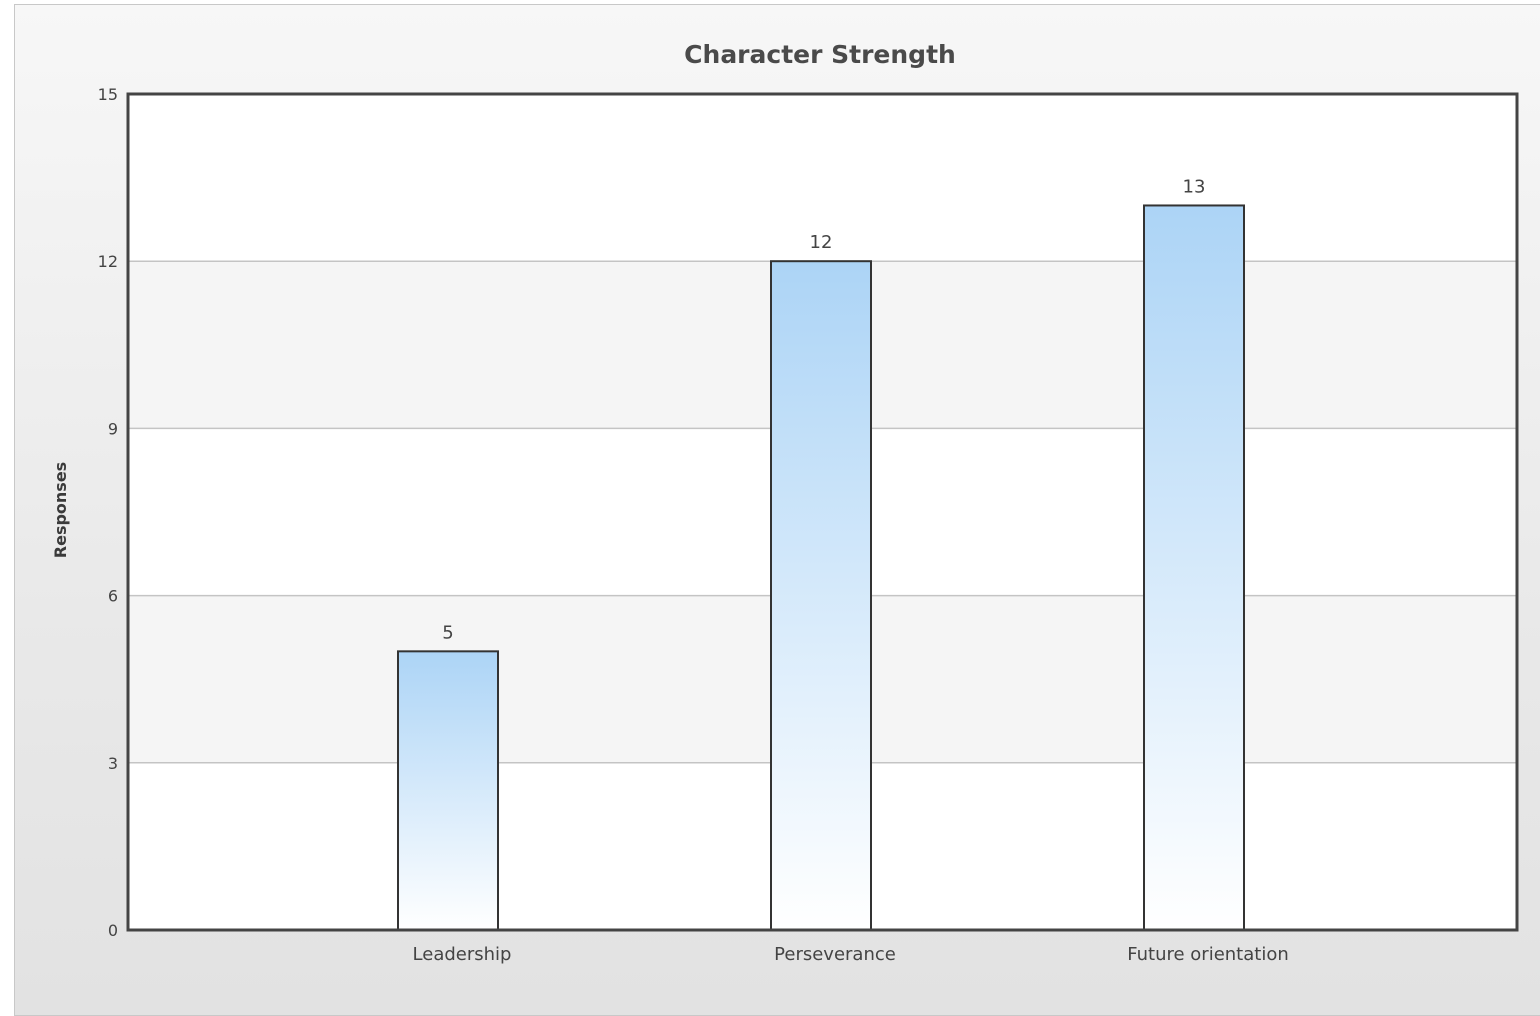  I want to click on value-label: 12, so click(821, 242).